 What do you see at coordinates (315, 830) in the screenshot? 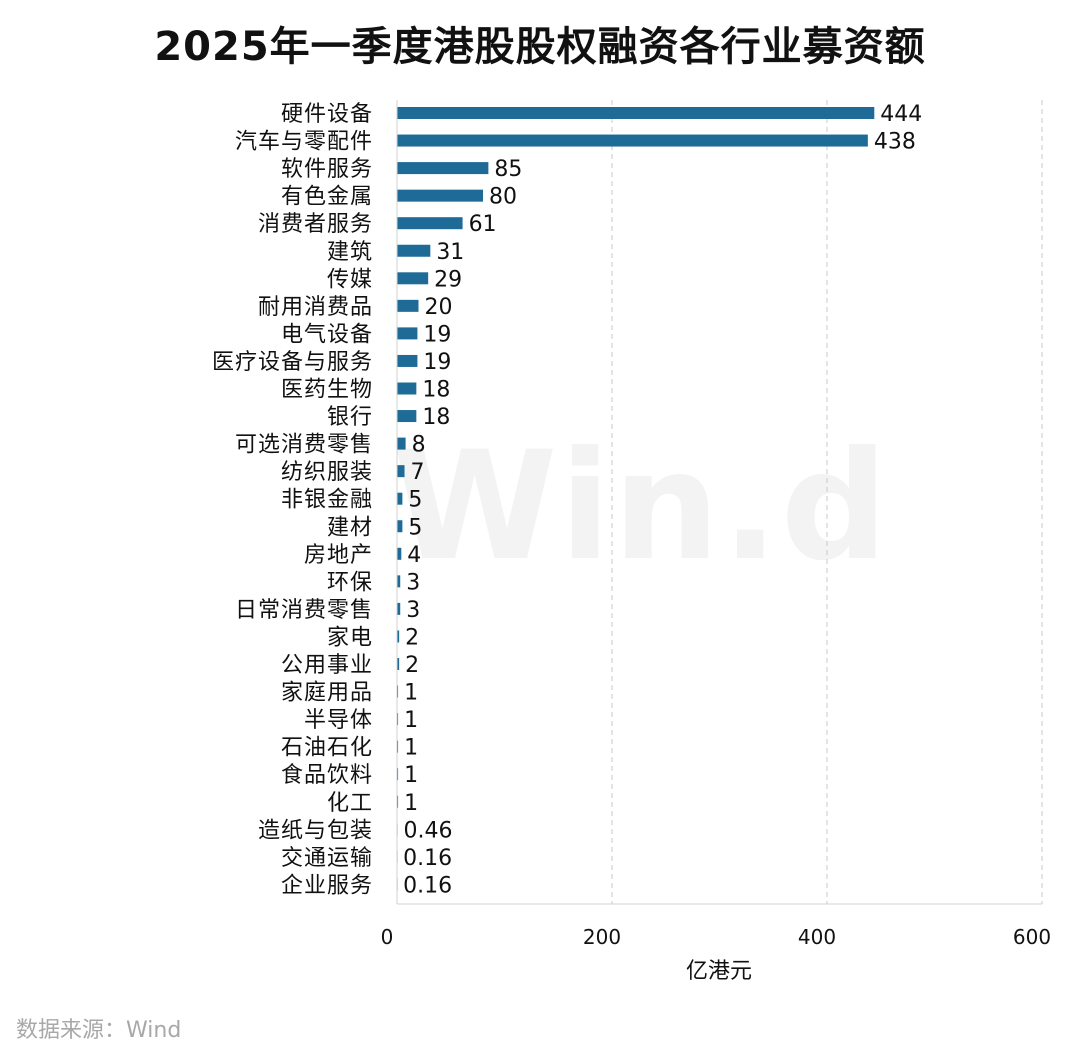
I see `category-label: 造纸与包装` at bounding box center [315, 830].